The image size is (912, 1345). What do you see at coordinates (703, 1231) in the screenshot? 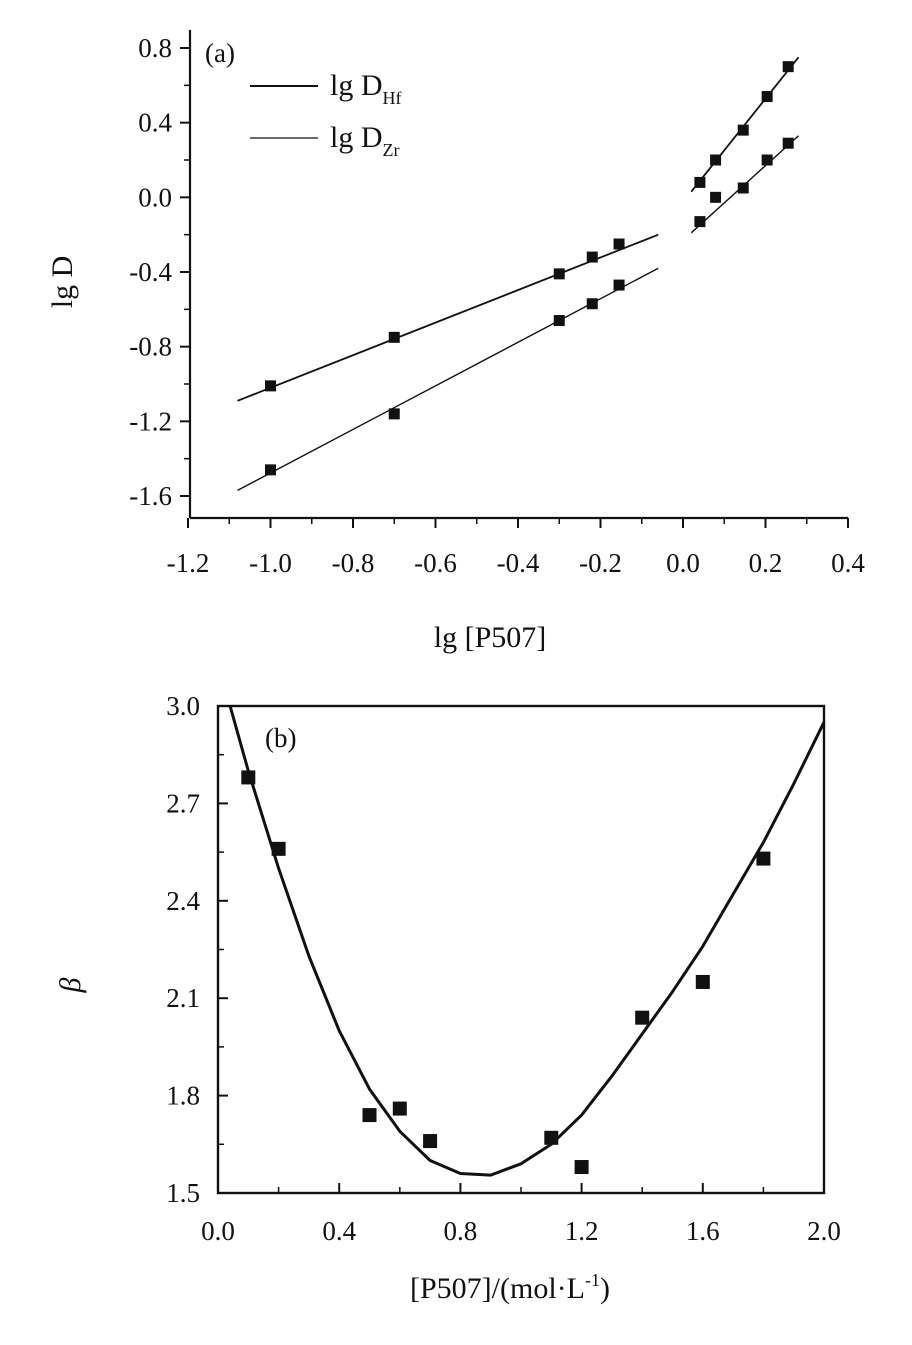
I see `panel-b-x-tick-label: 1.6` at bounding box center [703, 1231].